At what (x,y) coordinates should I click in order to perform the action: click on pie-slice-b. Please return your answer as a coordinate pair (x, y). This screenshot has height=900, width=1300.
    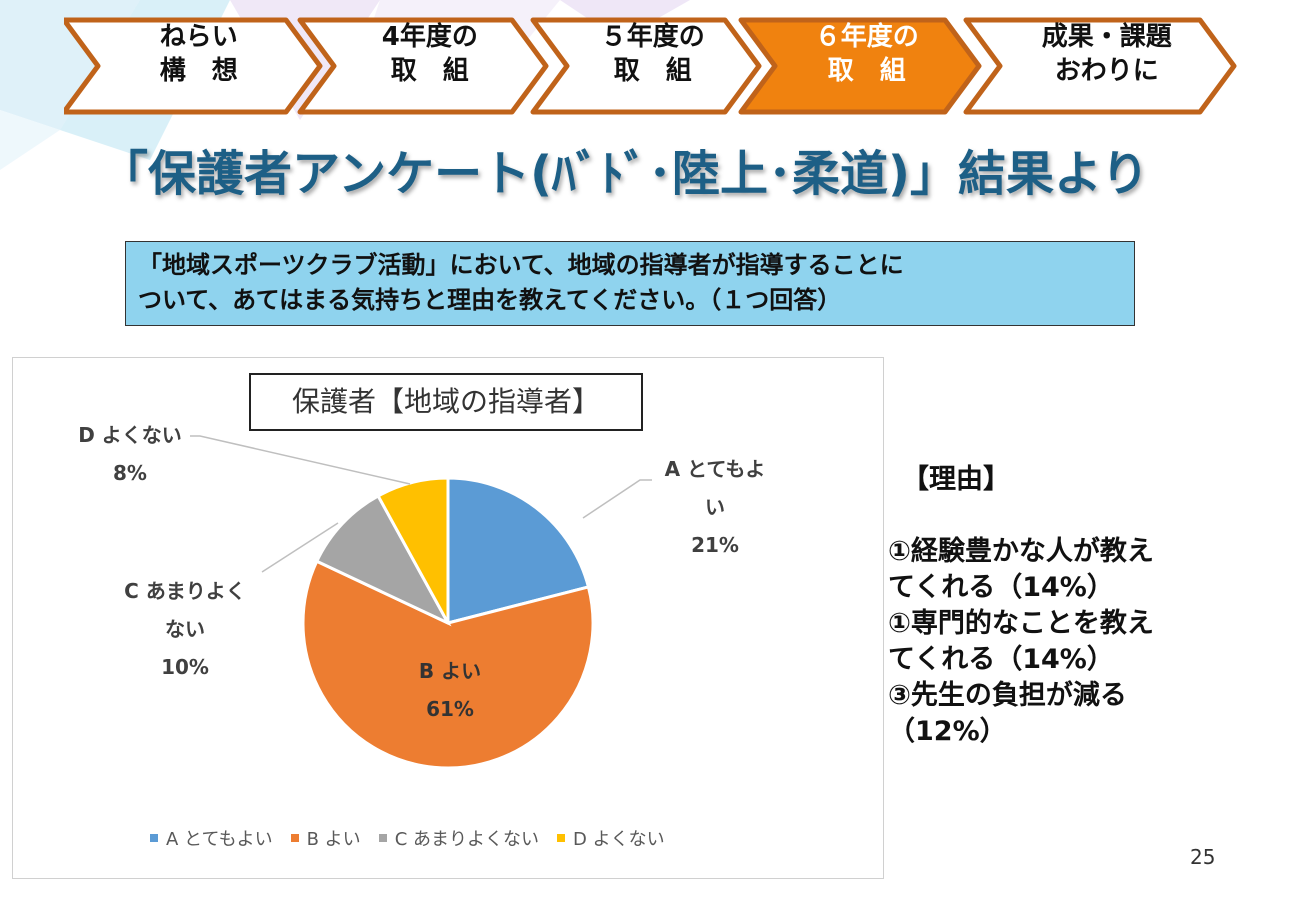
    Looking at the image, I should click on (448, 664).